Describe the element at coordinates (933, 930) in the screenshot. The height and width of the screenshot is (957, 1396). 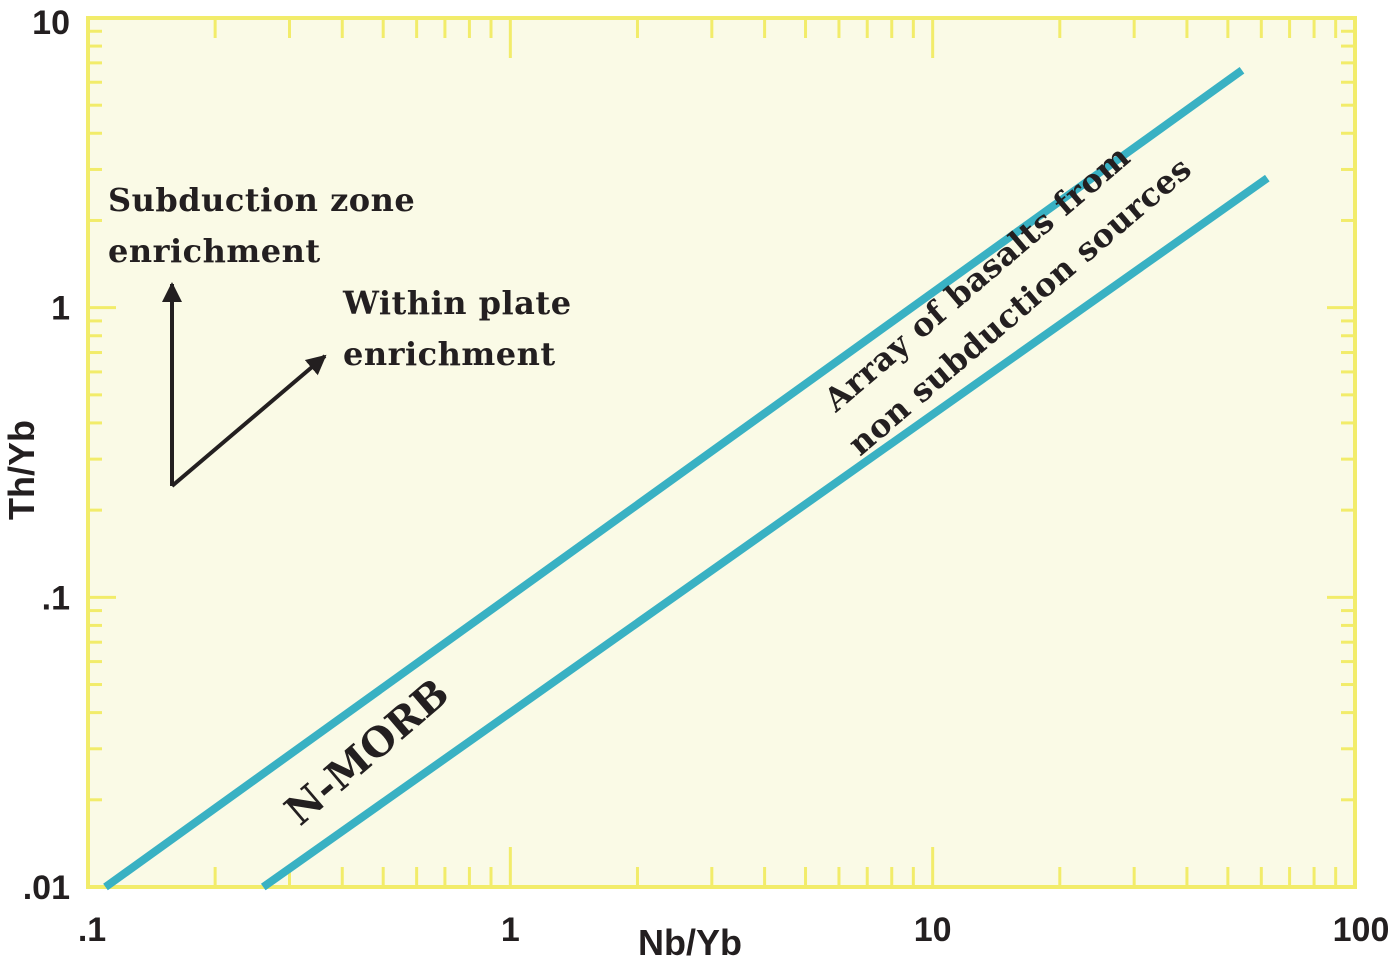
I see `x-tick-label: 10` at that location.